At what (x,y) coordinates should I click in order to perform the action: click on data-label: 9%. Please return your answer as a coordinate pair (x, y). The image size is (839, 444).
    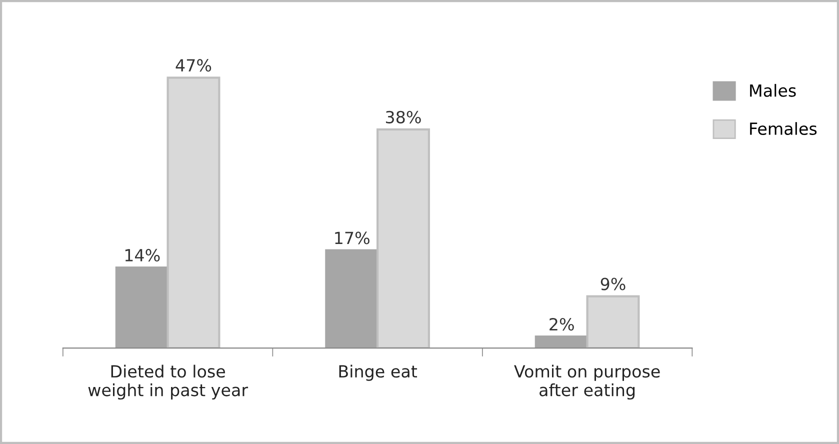
    Looking at the image, I should click on (613, 284).